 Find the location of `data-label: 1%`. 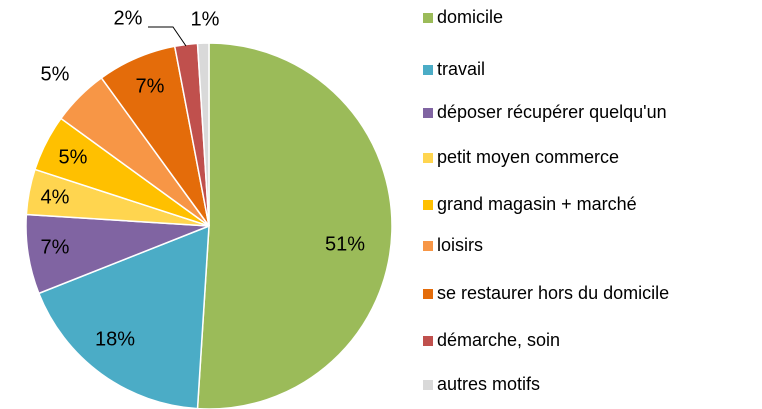

data-label: 1% is located at coordinates (205, 19).